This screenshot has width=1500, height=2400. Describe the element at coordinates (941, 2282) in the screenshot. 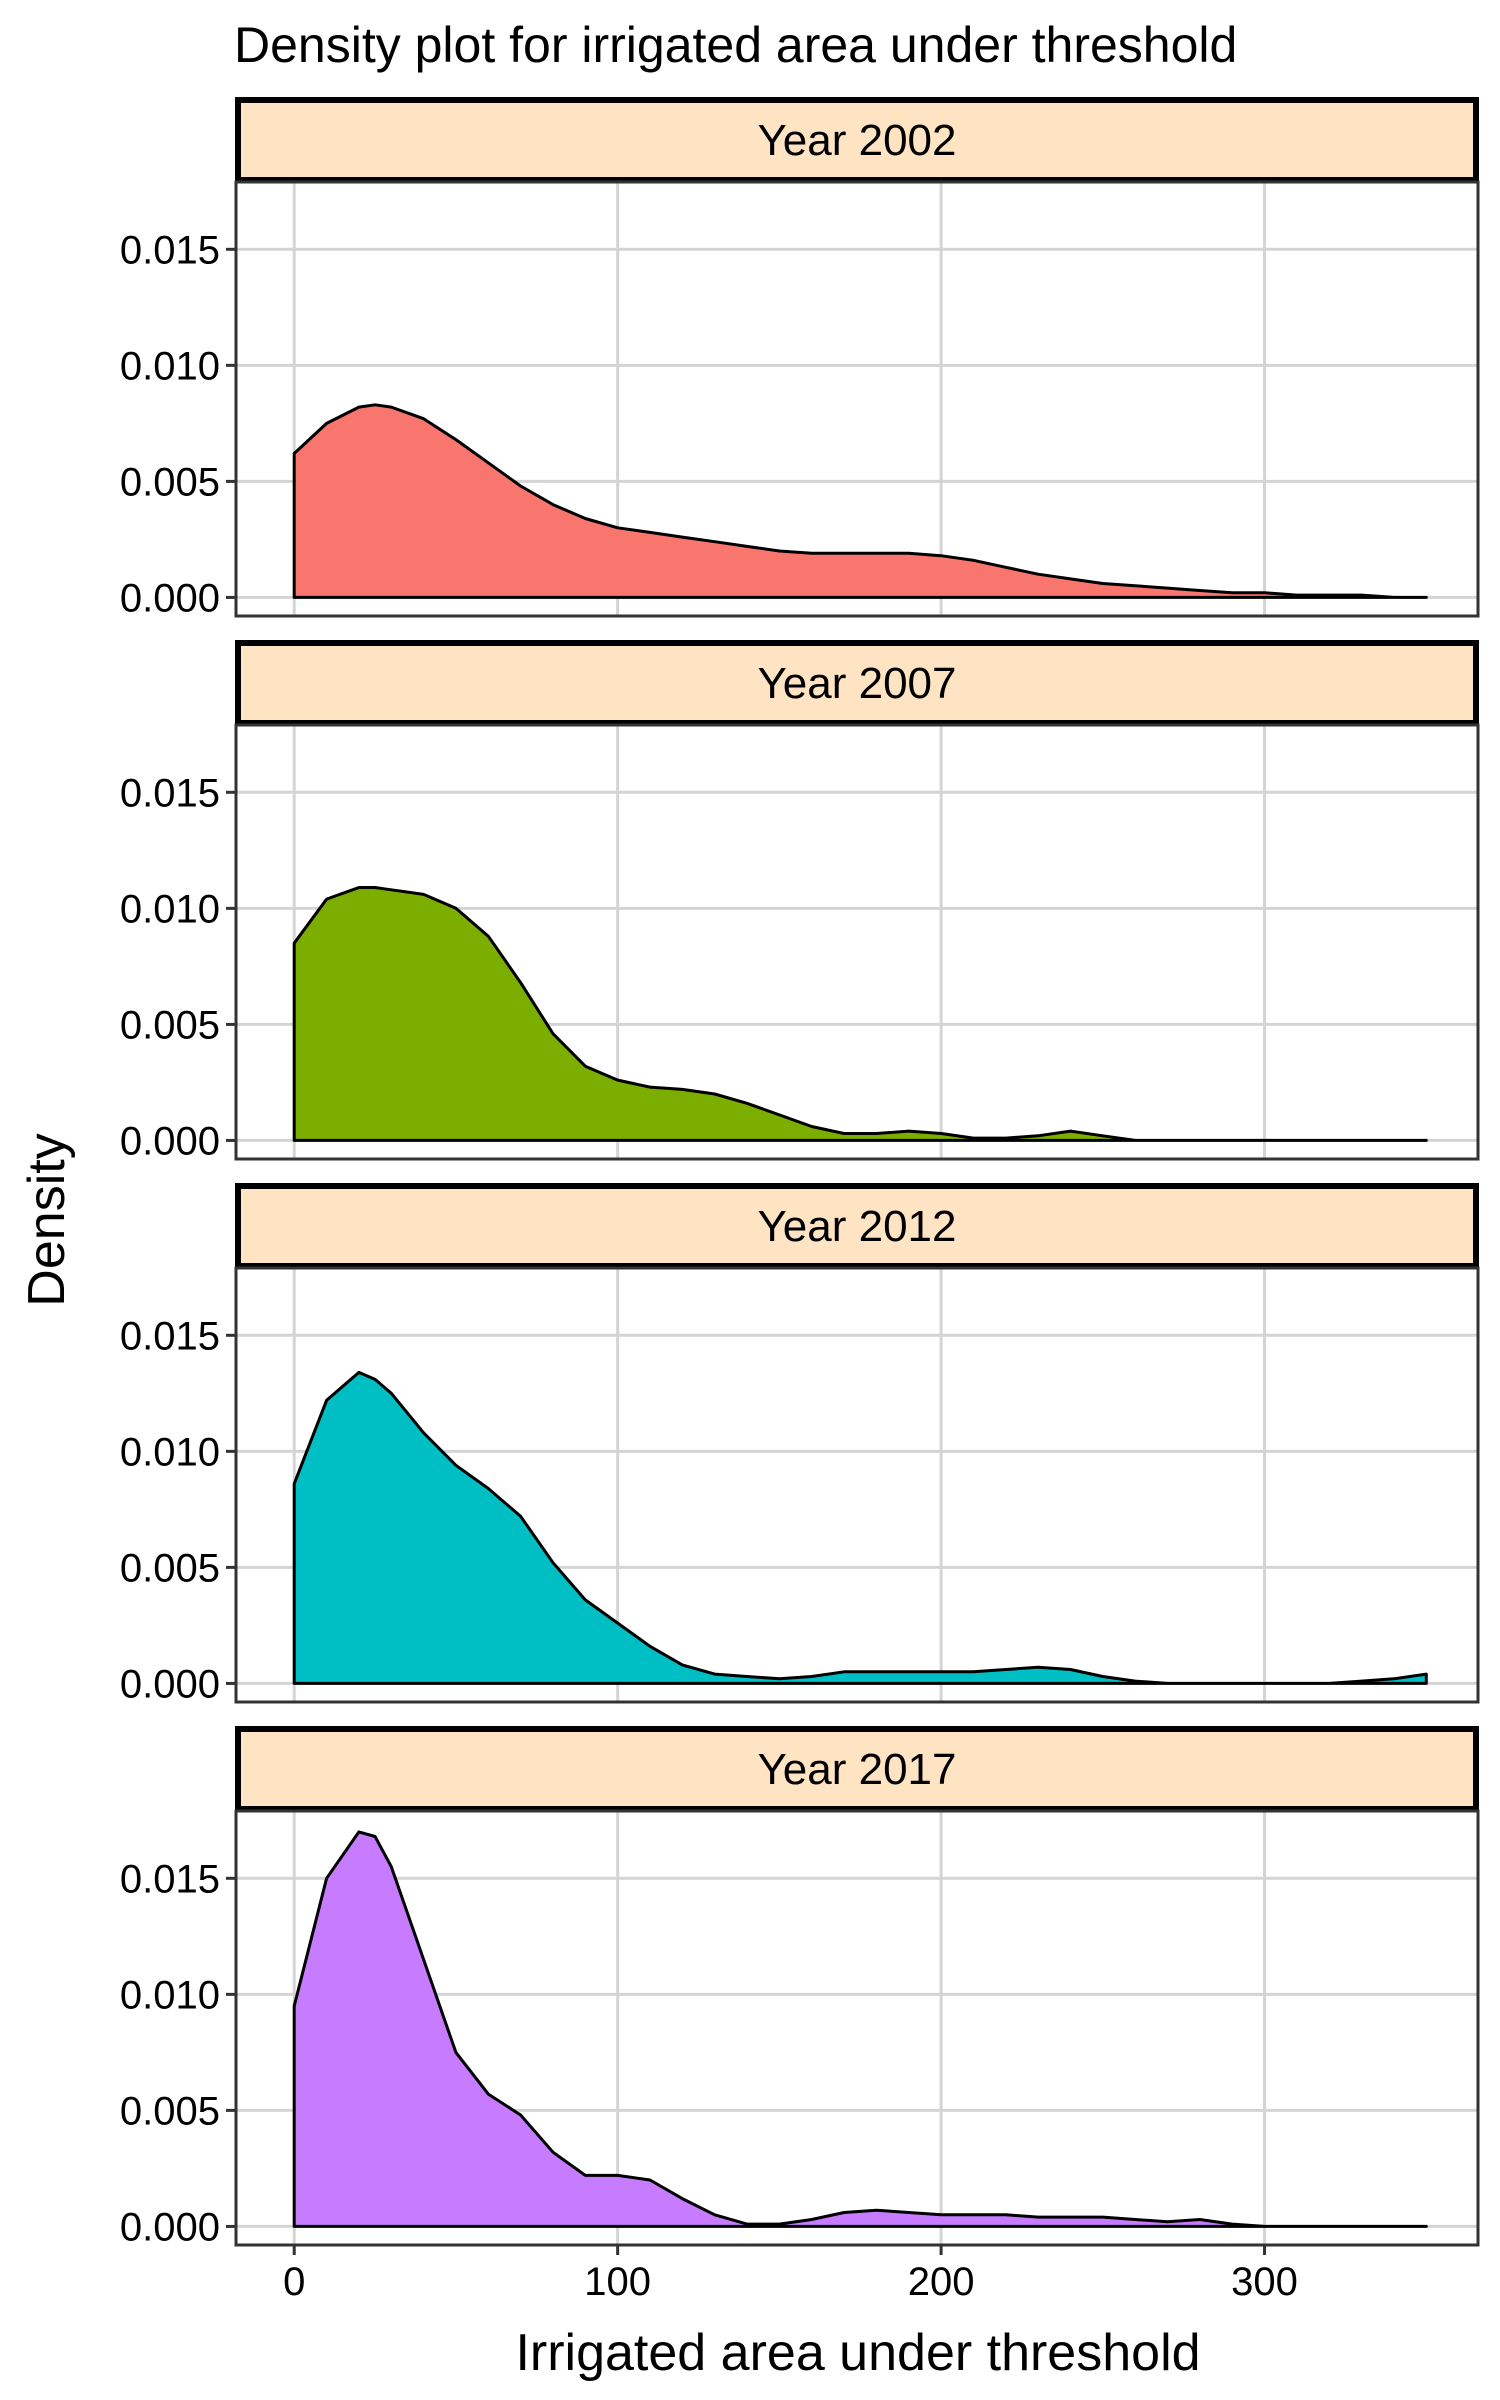

I see `x-tick-label: 200` at that location.